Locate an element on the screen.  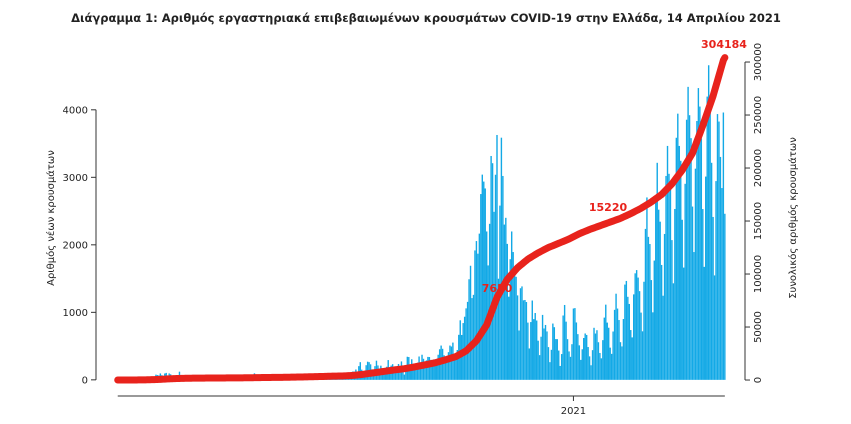
y2-tick-label: 200000 is located at coordinates (758, 168).